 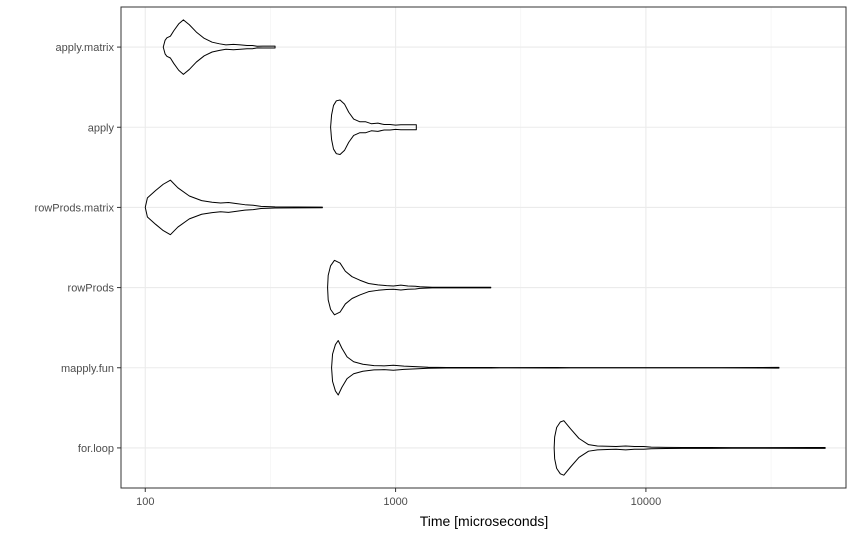 What do you see at coordinates (689, 448) in the screenshot?
I see `violin-for-loop` at bounding box center [689, 448].